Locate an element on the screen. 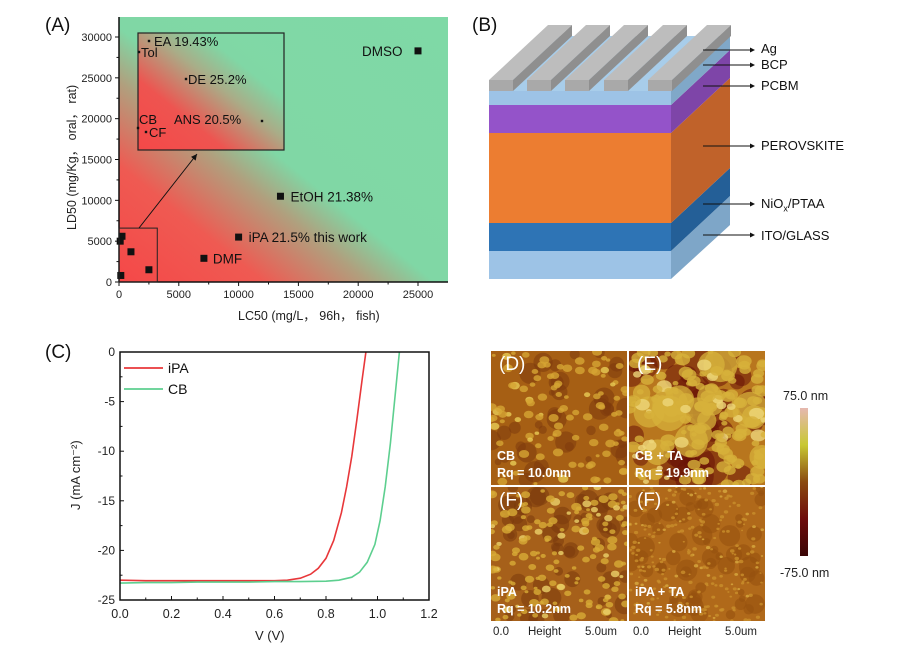 This screenshot has height=649, width=904. y-tick-label: 15000 is located at coordinates (96, 161).